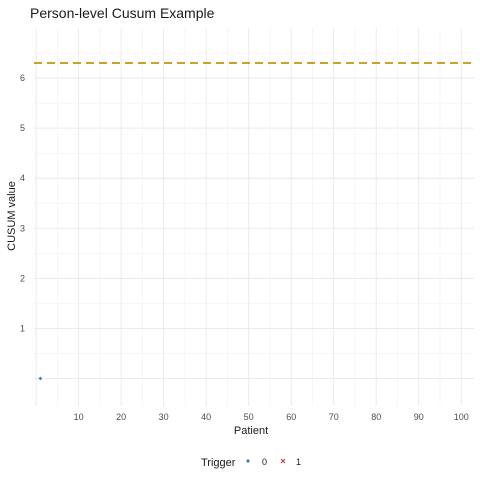 The width and height of the screenshot is (480, 480). I want to click on x-tick-label: 70, so click(334, 417).